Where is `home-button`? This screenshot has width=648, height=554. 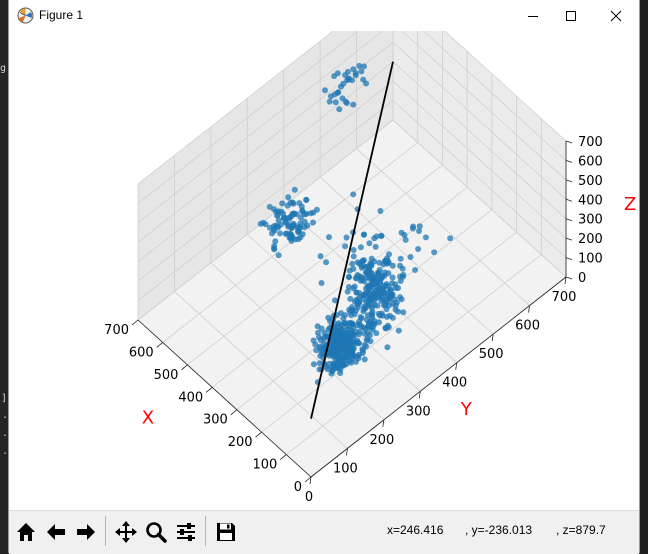 home-button is located at coordinates (26, 532).